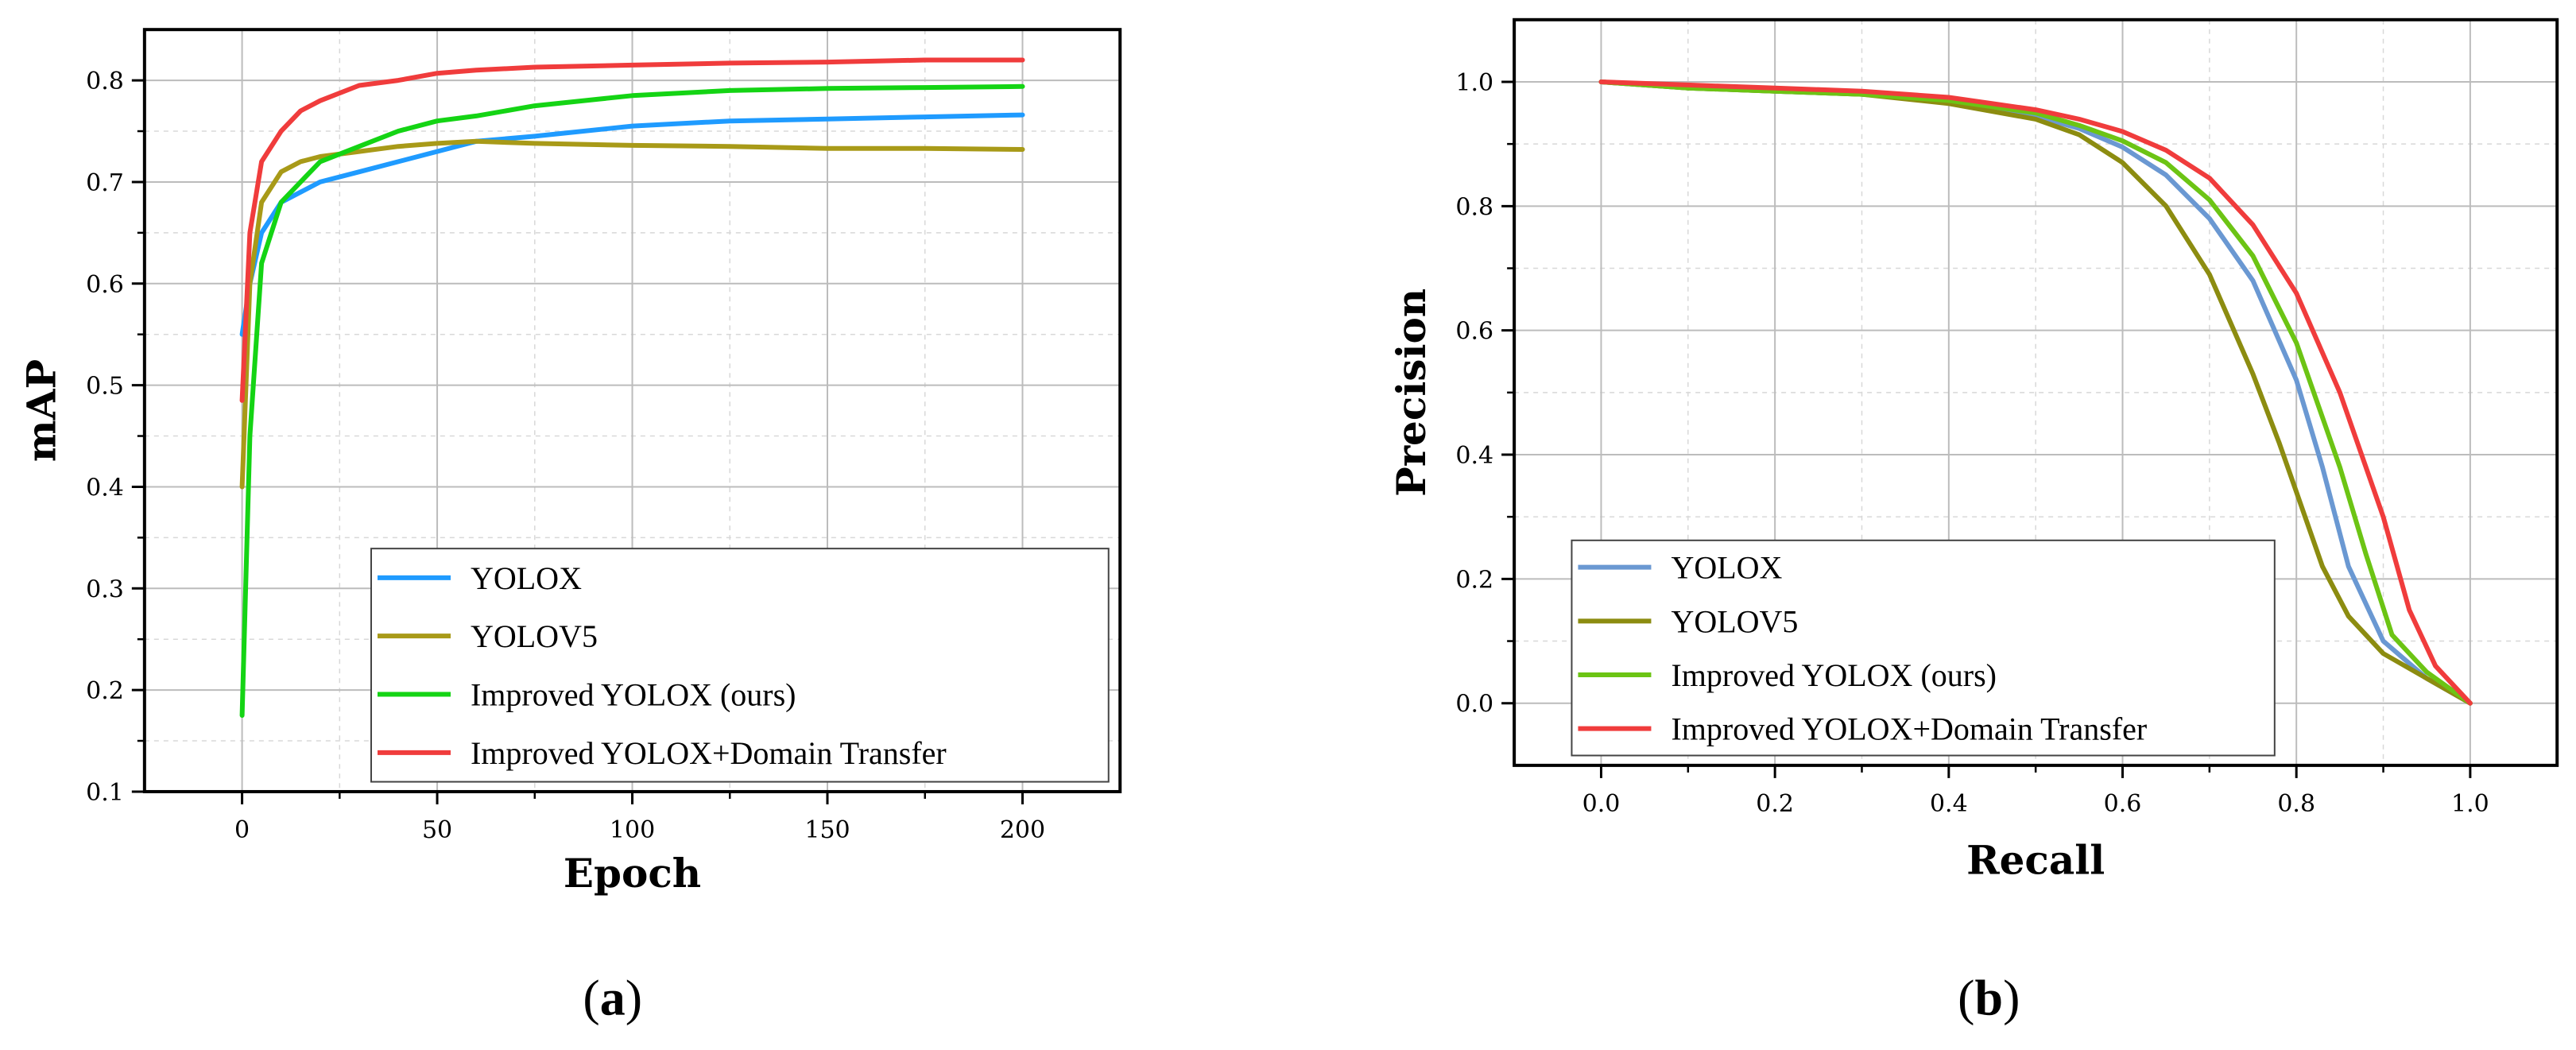 Image resolution: width=2576 pixels, height=1050 pixels. Describe the element at coordinates (1474, 705) in the screenshot. I see `y-tick-label: 0.0` at that location.